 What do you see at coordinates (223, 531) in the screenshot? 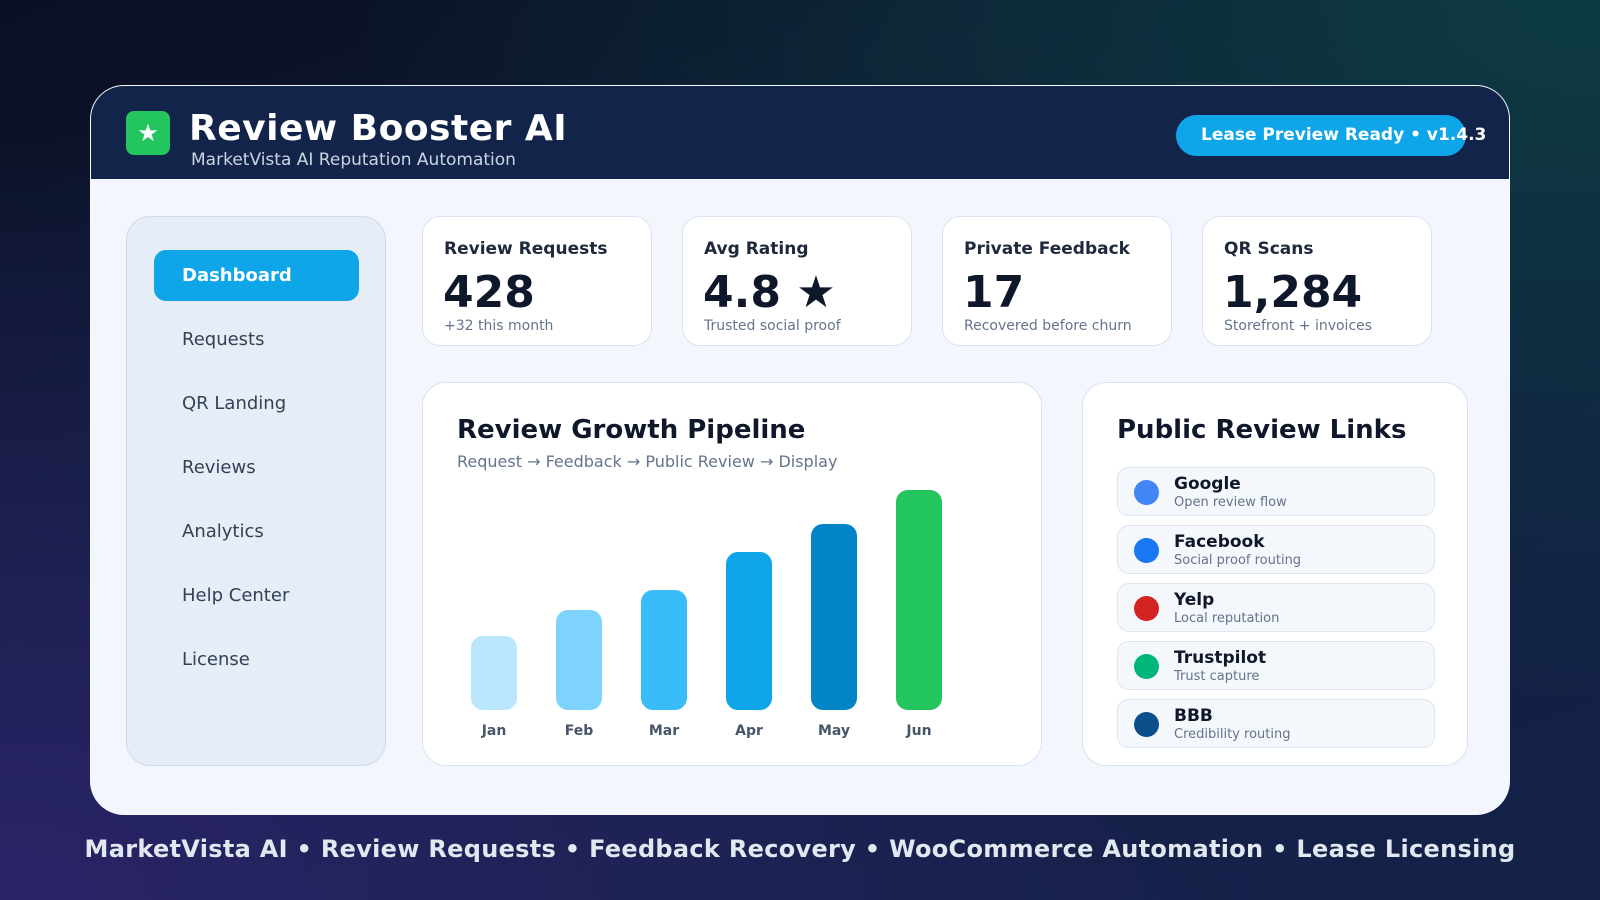
I see `sidebar-item-analytics: Analytics` at bounding box center [223, 531].